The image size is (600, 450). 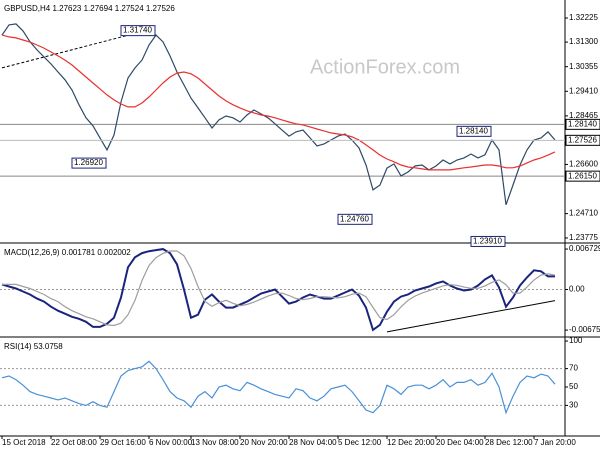 I want to click on y-tick-label: 50, so click(x=573, y=386).